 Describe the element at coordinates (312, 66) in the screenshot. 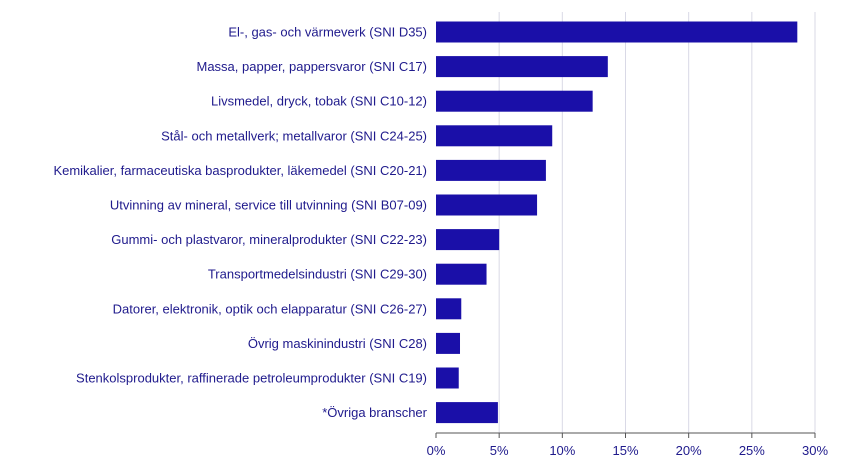

I see `category-label: Massa, papper, pappersvaror (SNI C17)` at that location.